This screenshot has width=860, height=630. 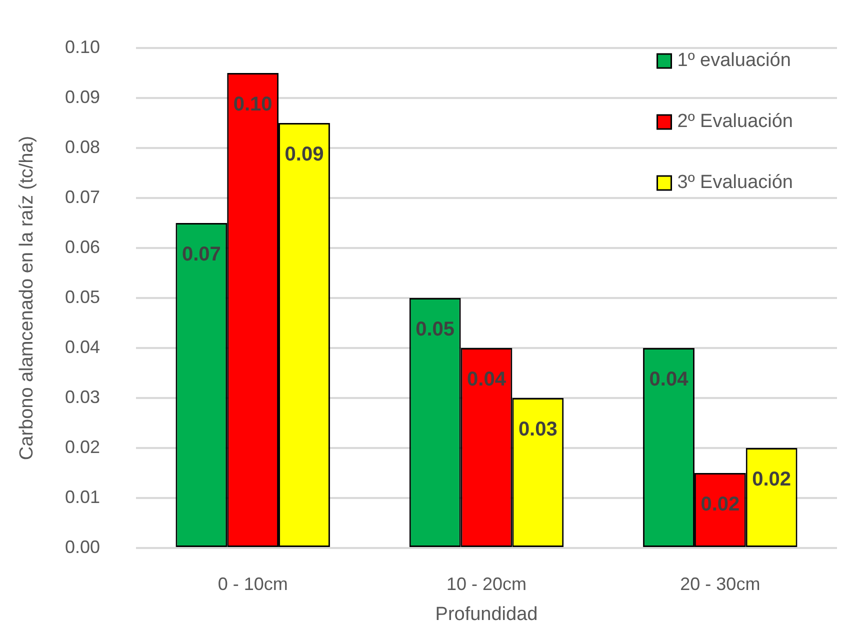 What do you see at coordinates (82, 196) in the screenshot?
I see `y-tick-label: 0.07` at bounding box center [82, 196].